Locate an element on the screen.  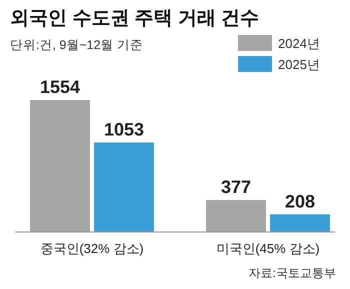
chart-title: 외국인 수도권 주택 거래 건수 is located at coordinates (135, 18).